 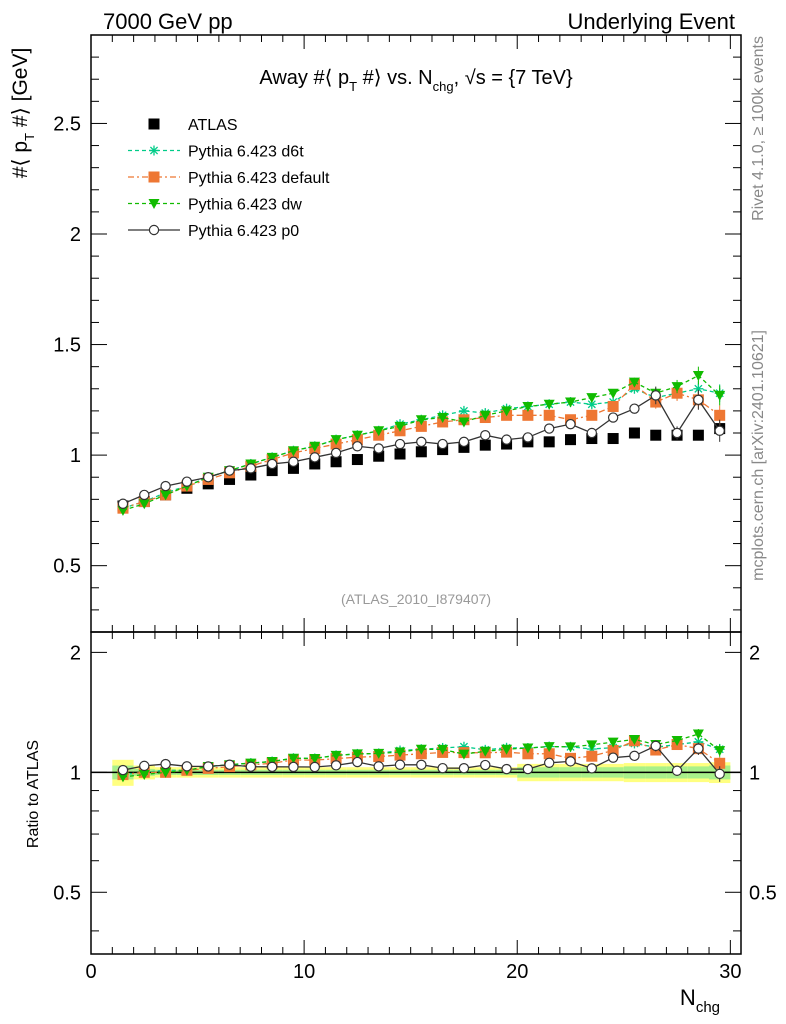 What do you see at coordinates (758, 455) in the screenshot?
I see `mcplots-label: mcplots.cern.ch [arXiv:2401.10621]` at bounding box center [758, 455].